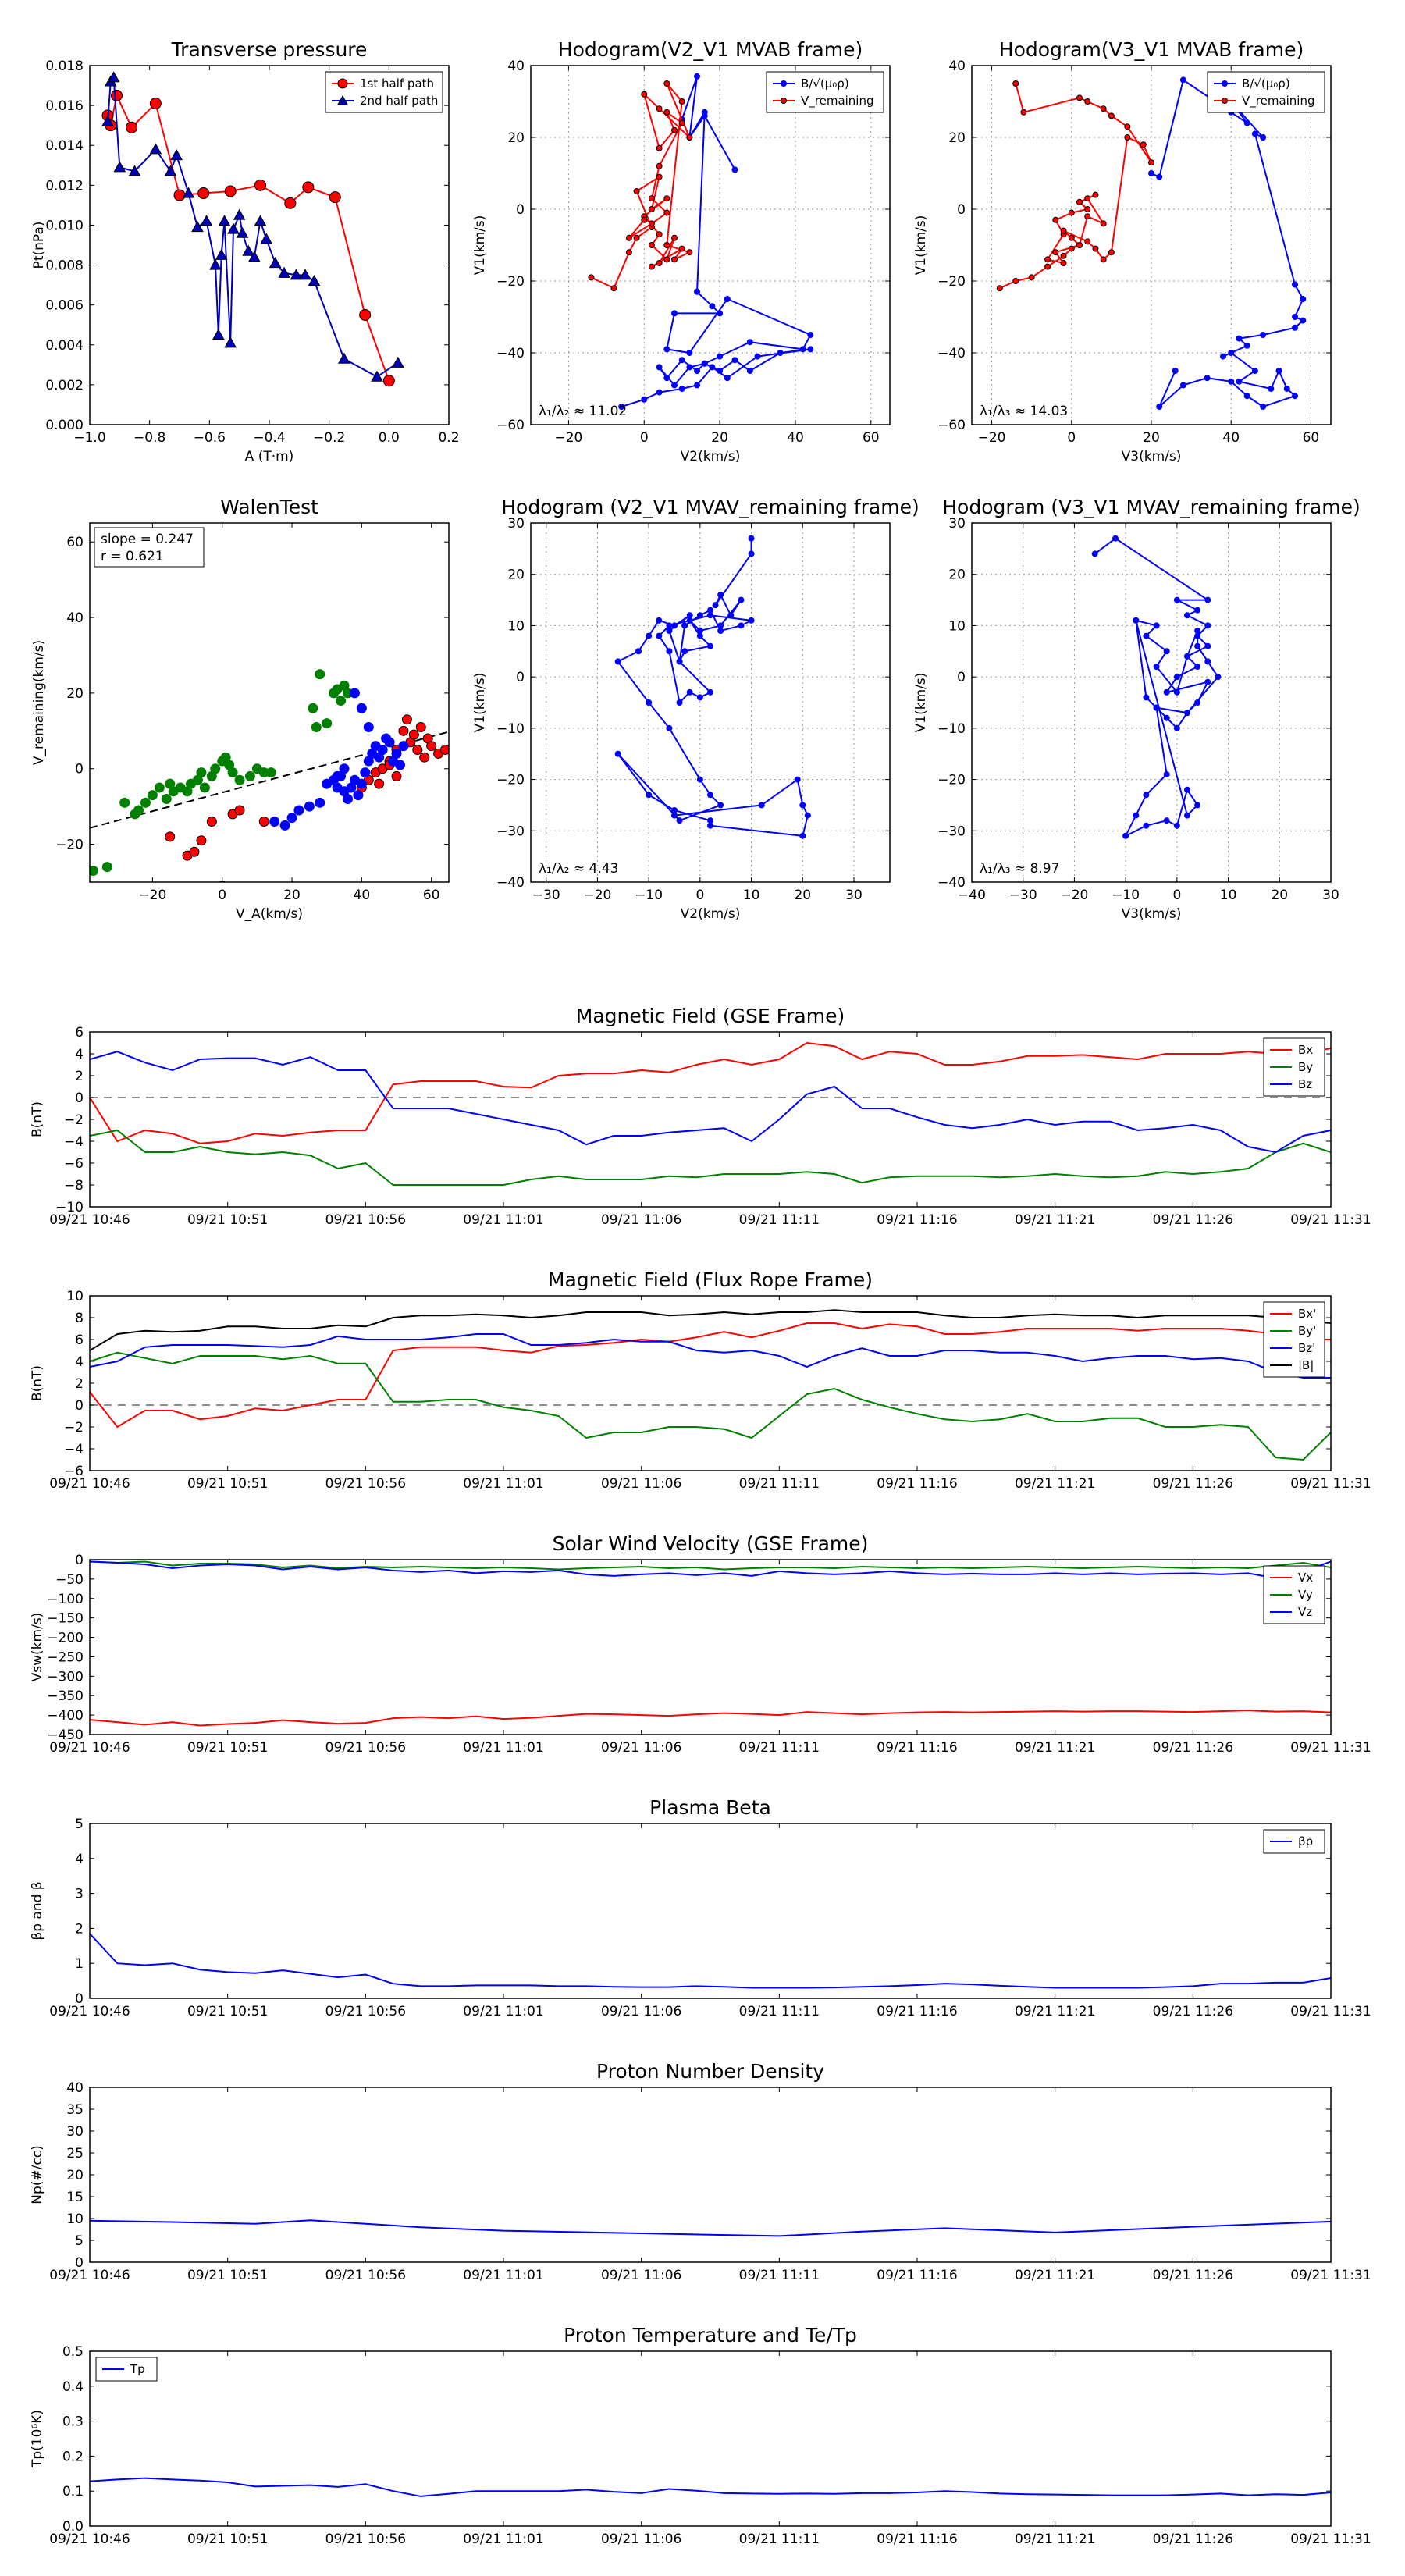  Describe the element at coordinates (854, 895) in the screenshot. I see `x-tick-label: 30` at that location.